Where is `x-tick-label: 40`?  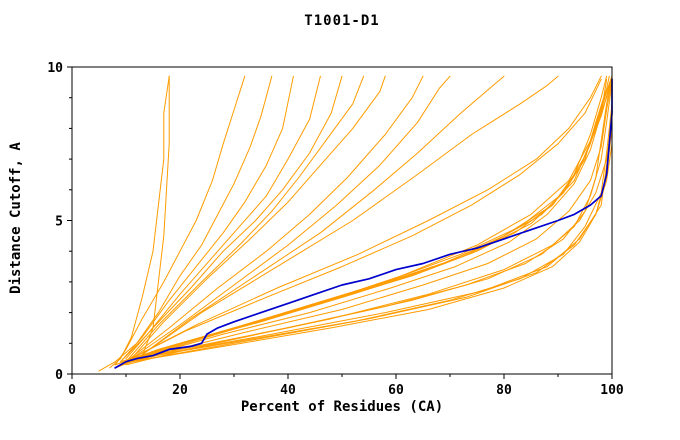 x-tick-label: 40 is located at coordinates (288, 390).